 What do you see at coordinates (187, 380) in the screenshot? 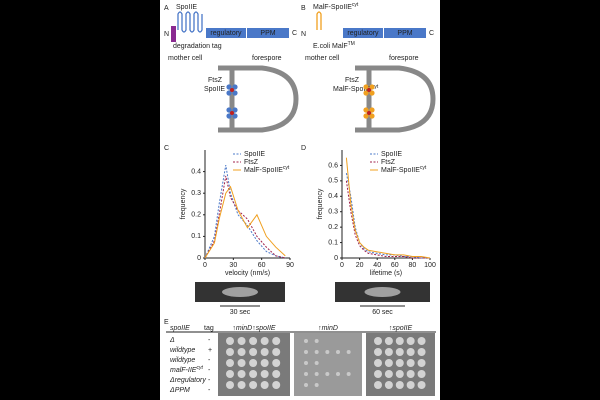
I see `label: Δregulatory` at bounding box center [187, 380].